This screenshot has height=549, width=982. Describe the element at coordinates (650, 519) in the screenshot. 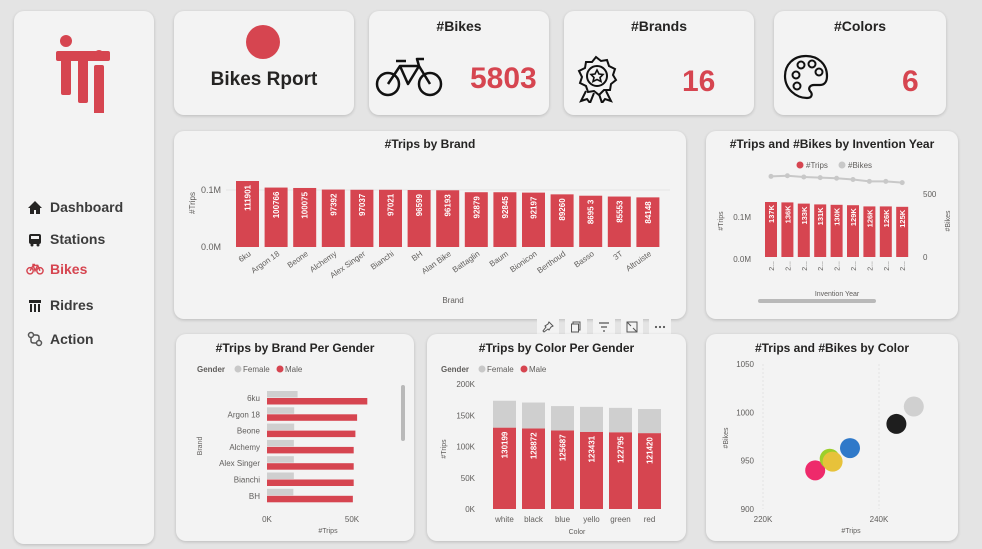

I see `x-tick-label: red` at that location.